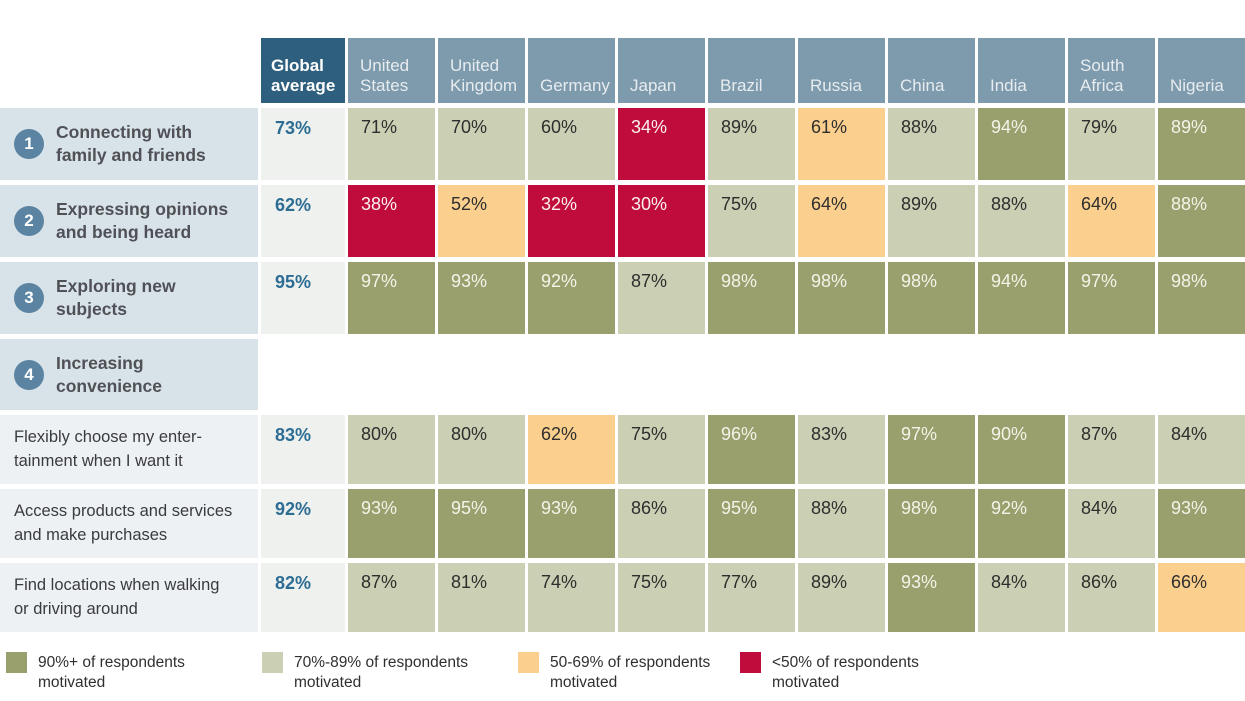 The width and height of the screenshot is (1245, 701). What do you see at coordinates (571, 221) in the screenshot?
I see `data-cell: 32%` at bounding box center [571, 221].